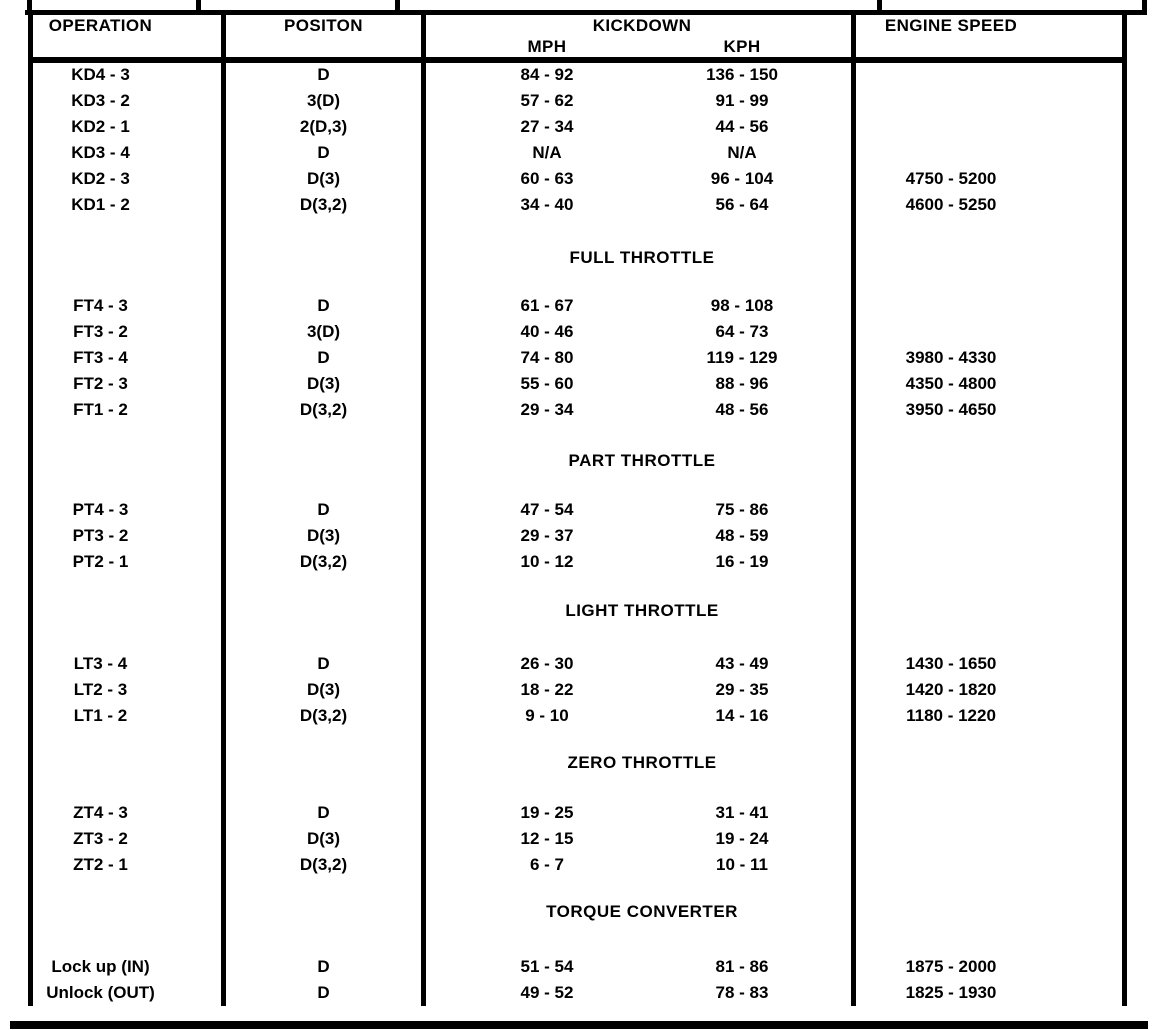  I want to click on header-divider-line, so click(577, 60).